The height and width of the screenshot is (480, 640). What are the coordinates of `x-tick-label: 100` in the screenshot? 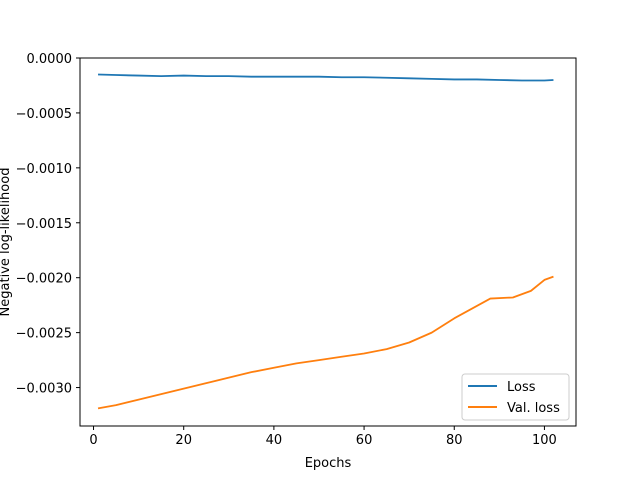 It's located at (544, 440).